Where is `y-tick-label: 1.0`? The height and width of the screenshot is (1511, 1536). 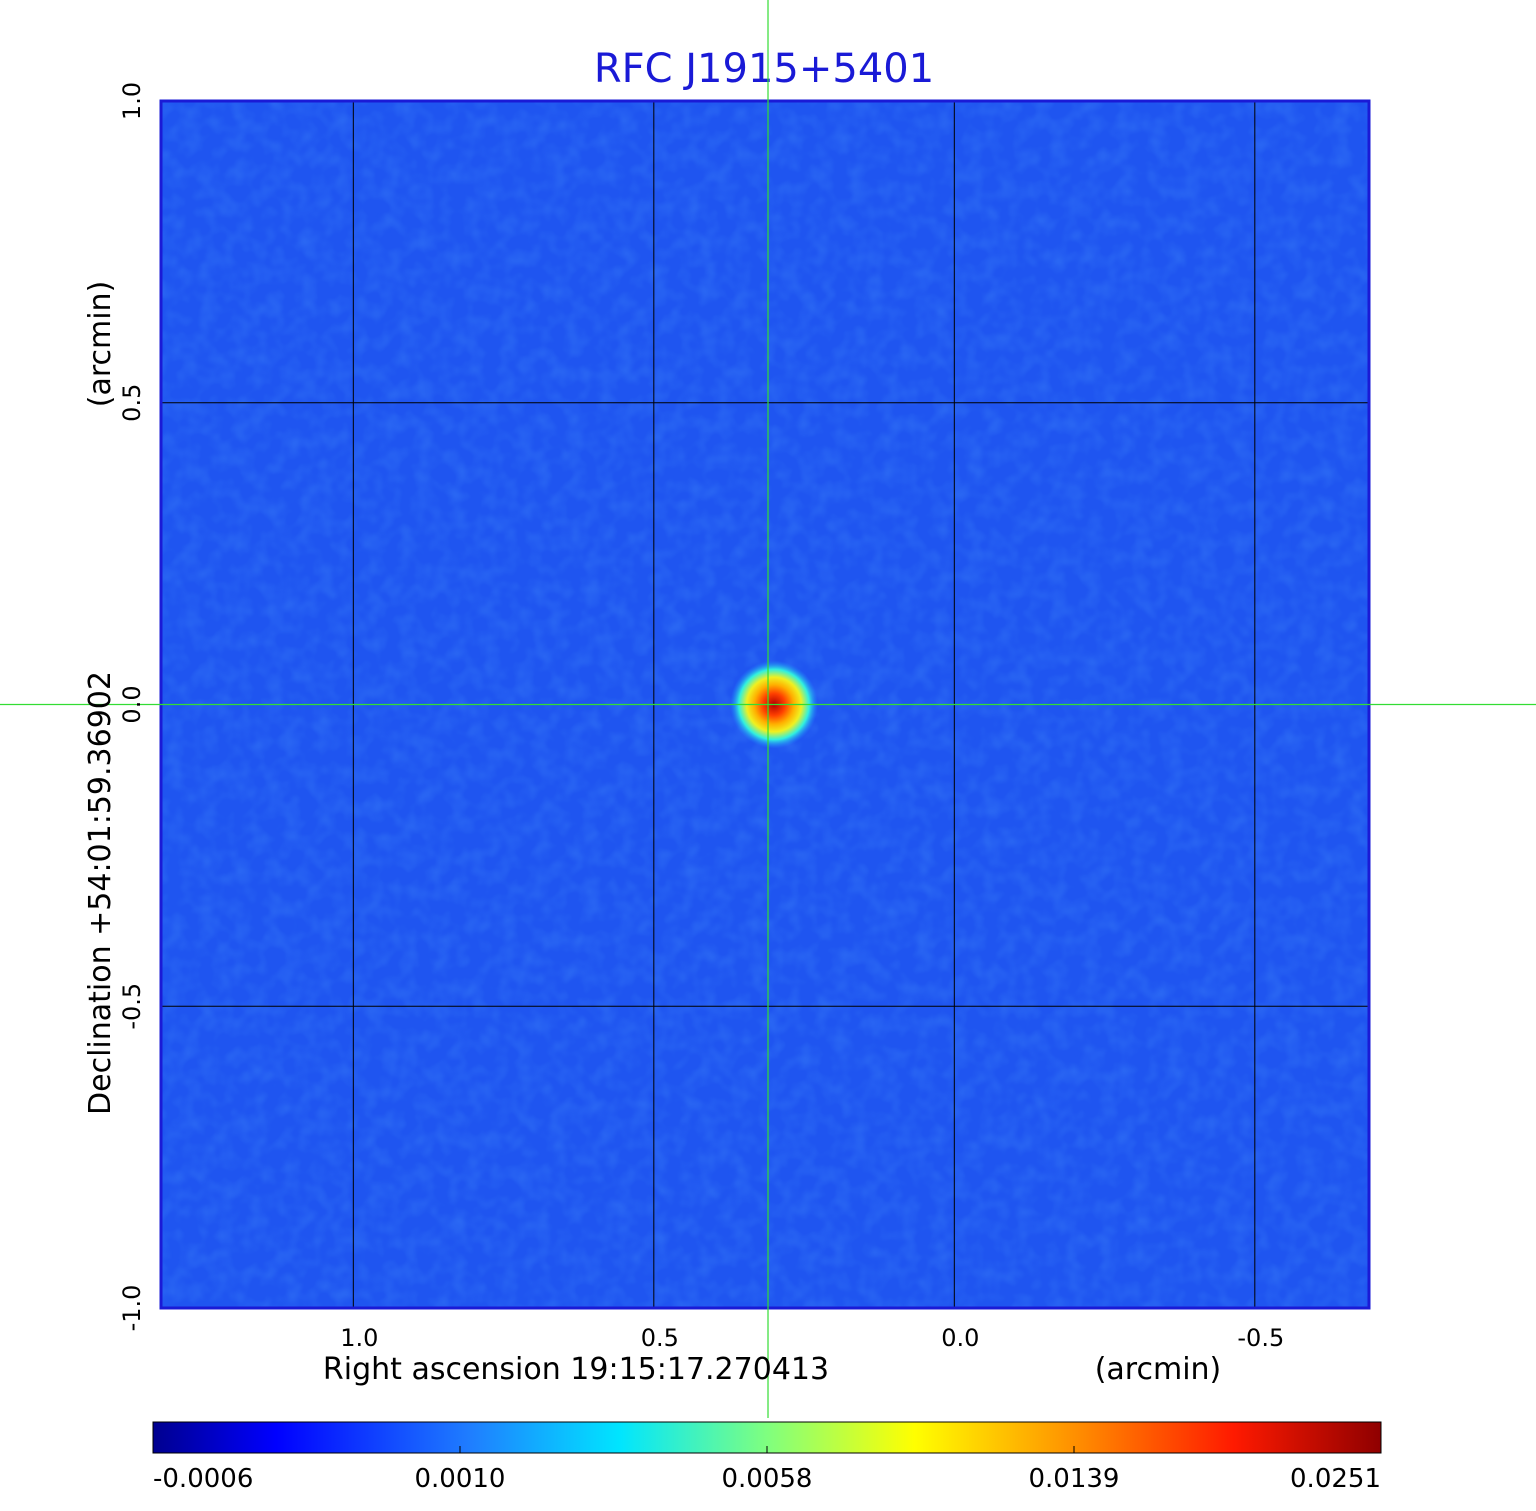
y-tick-label: 1.0 is located at coordinates (132, 101).